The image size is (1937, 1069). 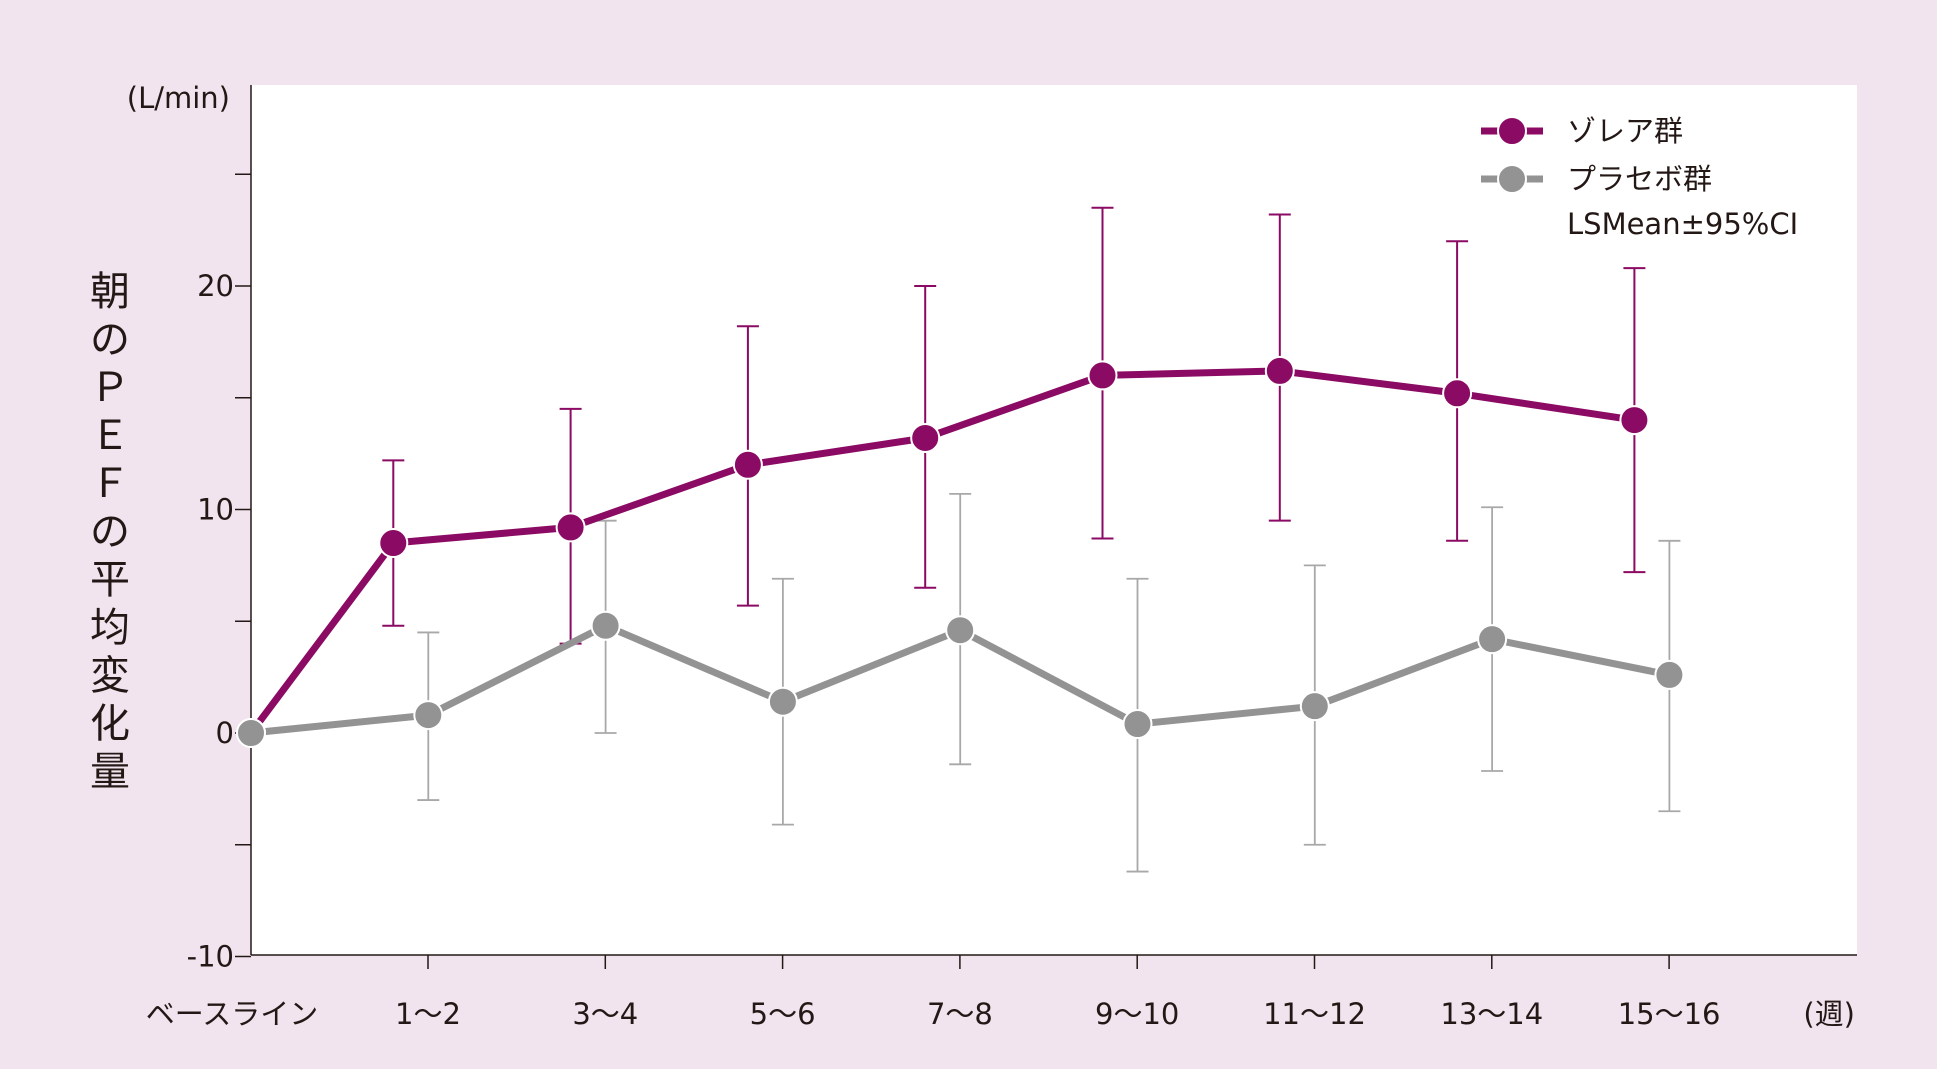 What do you see at coordinates (110, 436) in the screenshot?
I see `y-axis-title-char: Ｅ` at bounding box center [110, 436].